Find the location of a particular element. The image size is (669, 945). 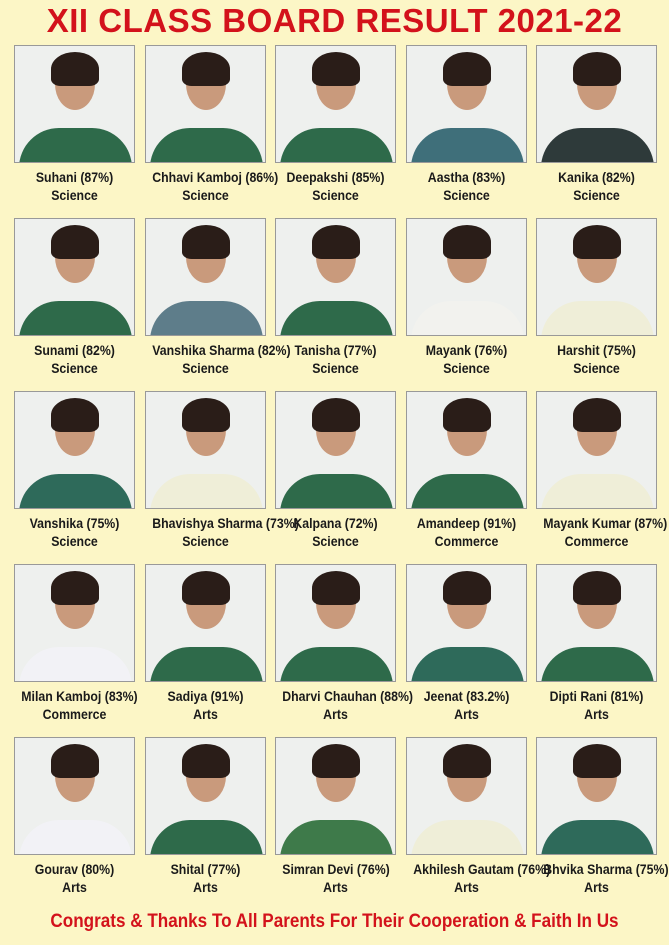

student-card: Sadiya (91%) Arts is located at coordinates (205, 650).